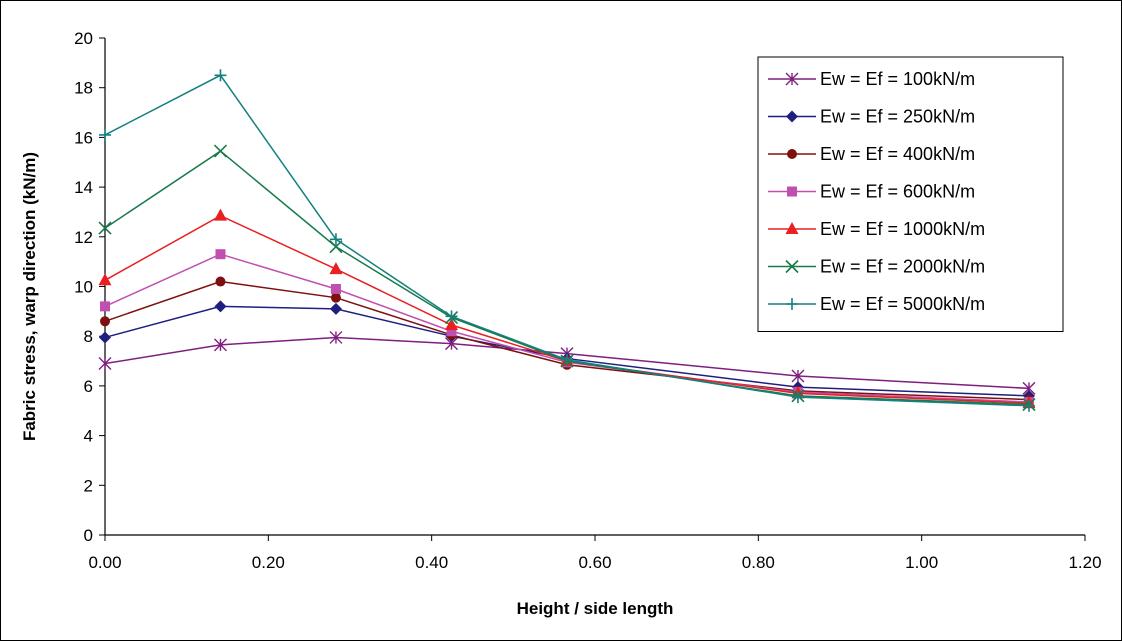 The image size is (1122, 641). I want to click on x-tick-label: 0.40, so click(431, 562).